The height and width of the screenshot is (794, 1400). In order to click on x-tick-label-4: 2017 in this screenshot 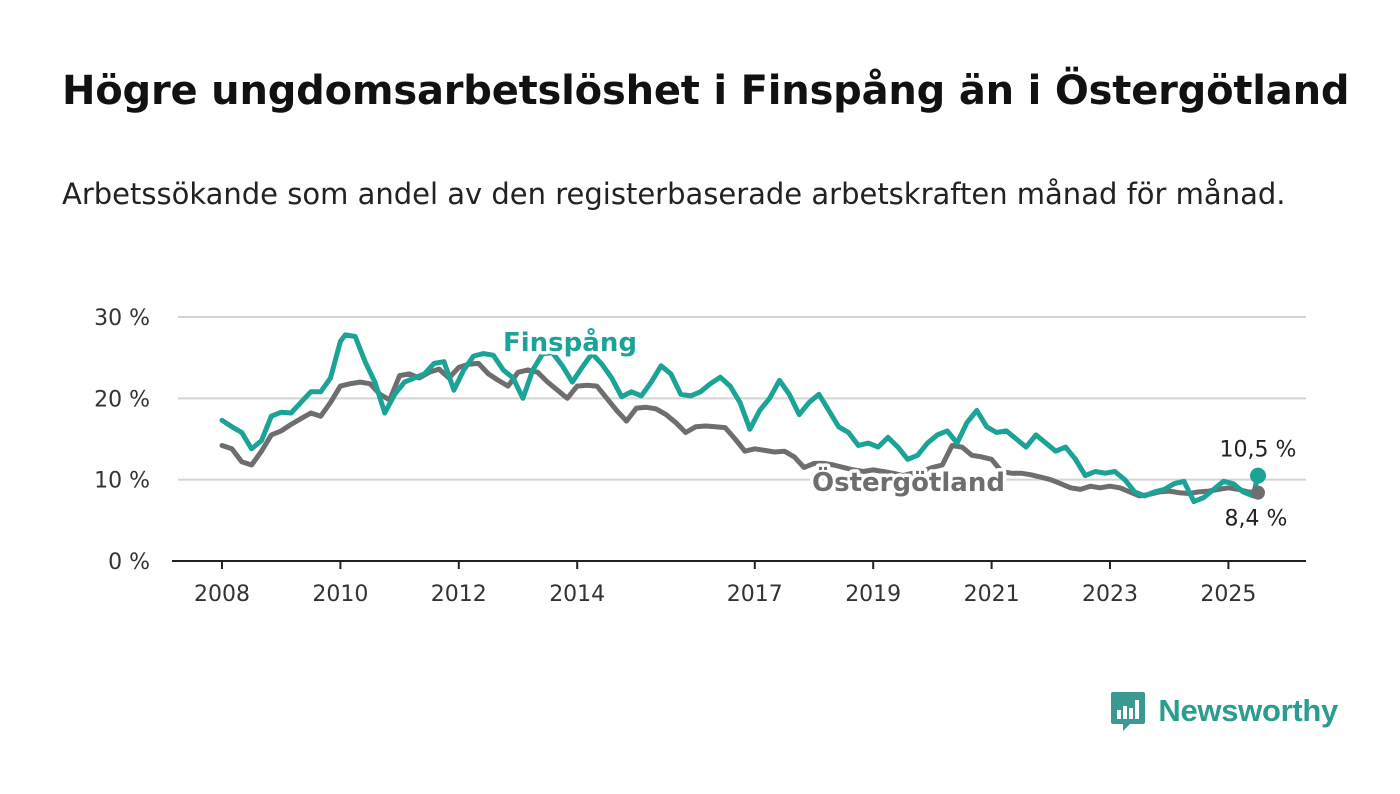, I will do `click(755, 594)`.